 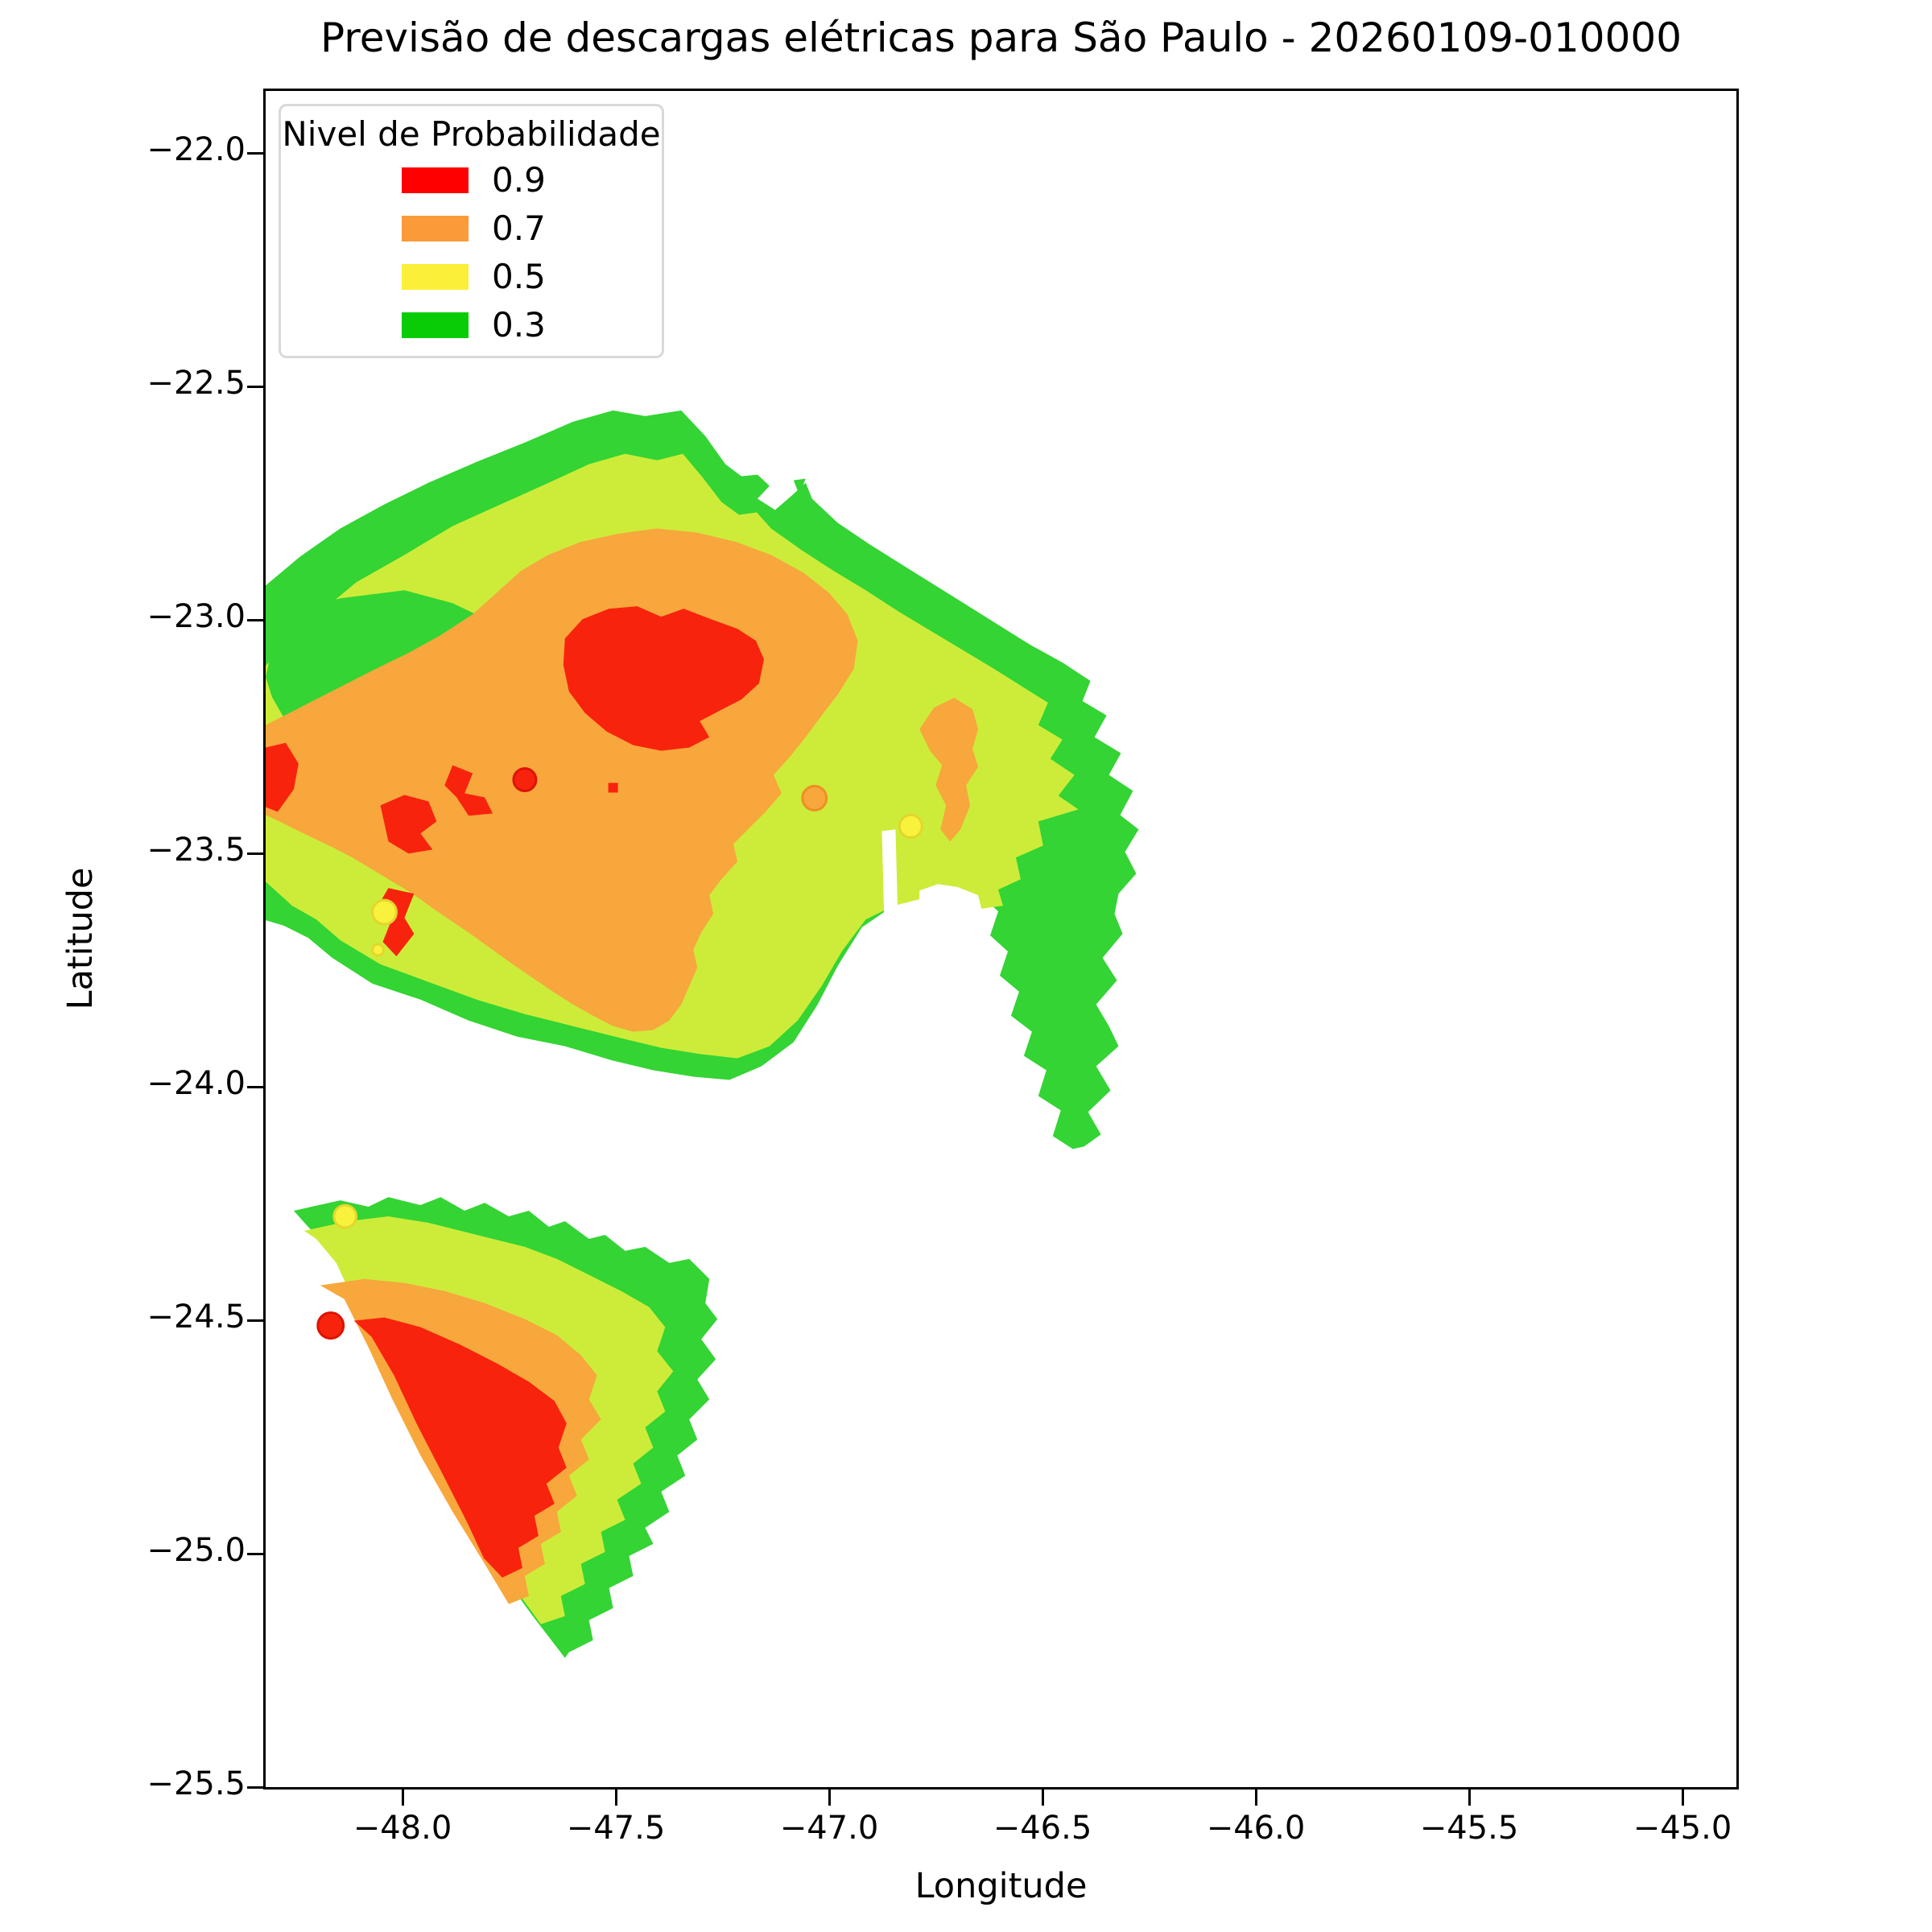 What do you see at coordinates (435, 277) in the screenshot?
I see `legend-swatch-0.5` at bounding box center [435, 277].